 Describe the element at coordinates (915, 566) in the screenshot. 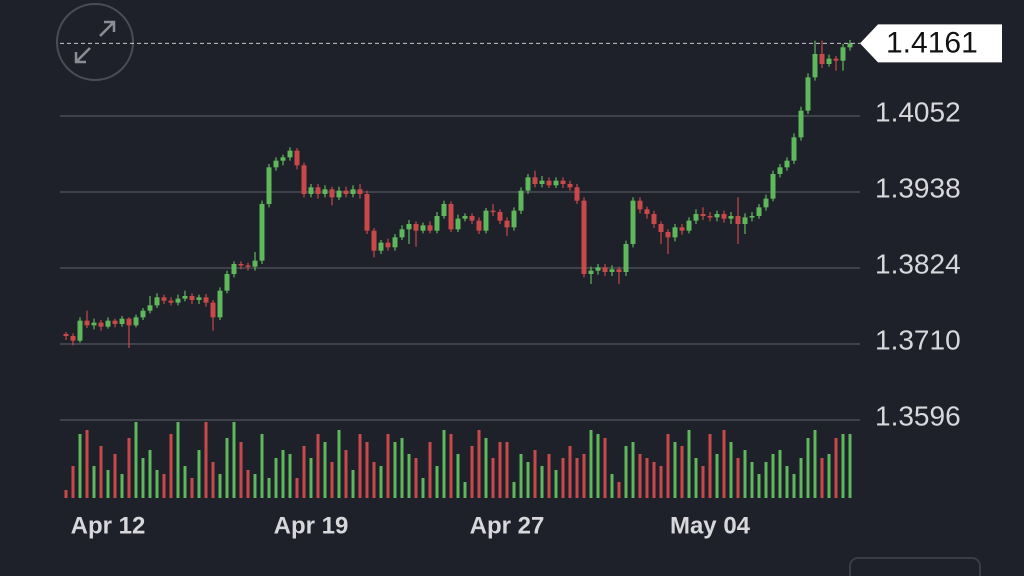

I see `bottom-button` at that location.